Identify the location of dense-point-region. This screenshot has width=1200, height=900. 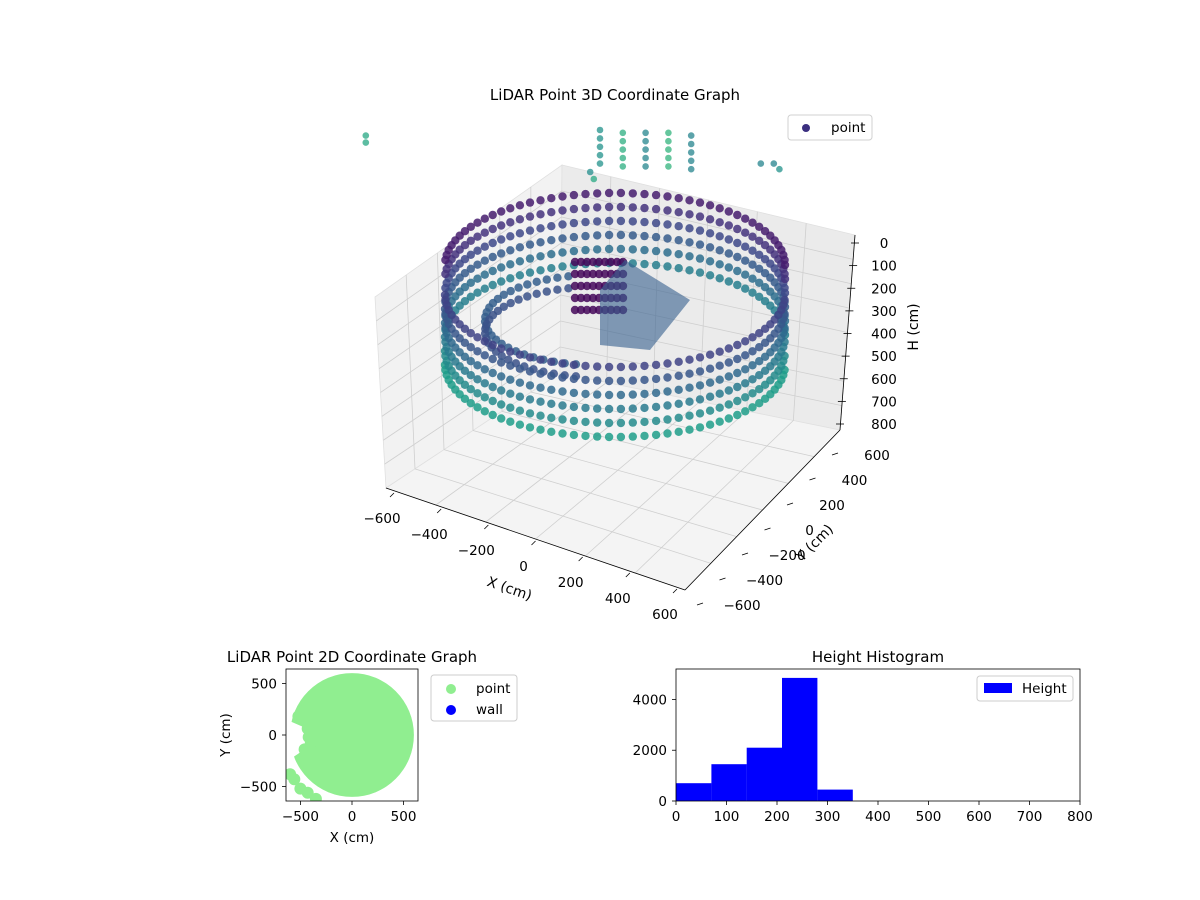
(645, 305).